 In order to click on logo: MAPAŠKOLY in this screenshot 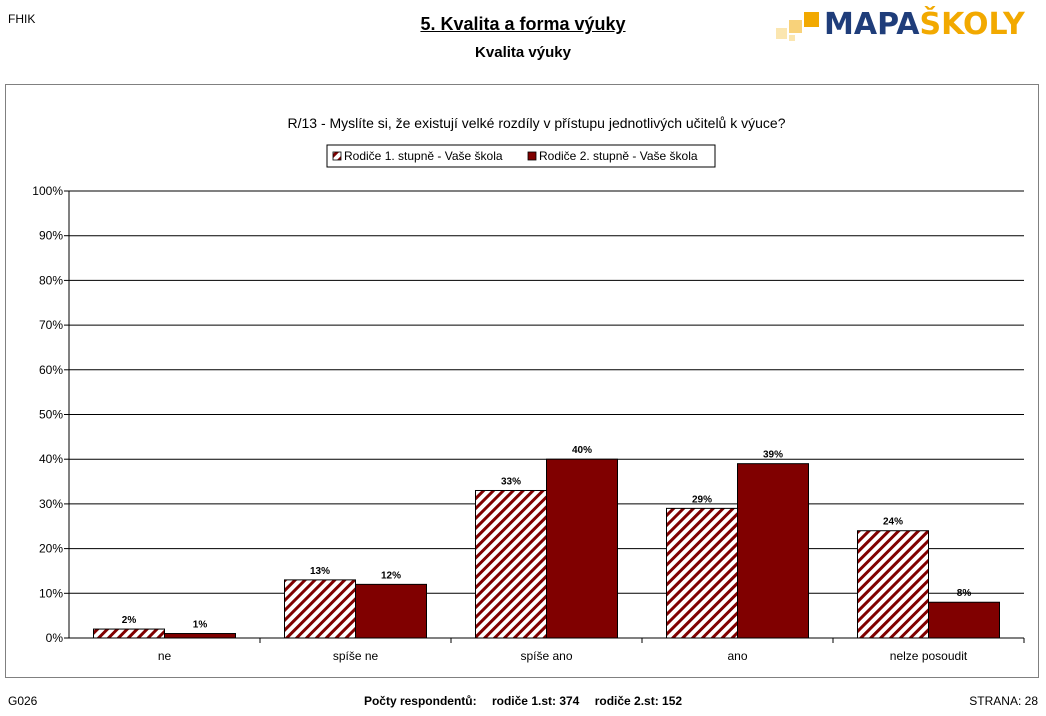, I will do `click(900, 25)`.